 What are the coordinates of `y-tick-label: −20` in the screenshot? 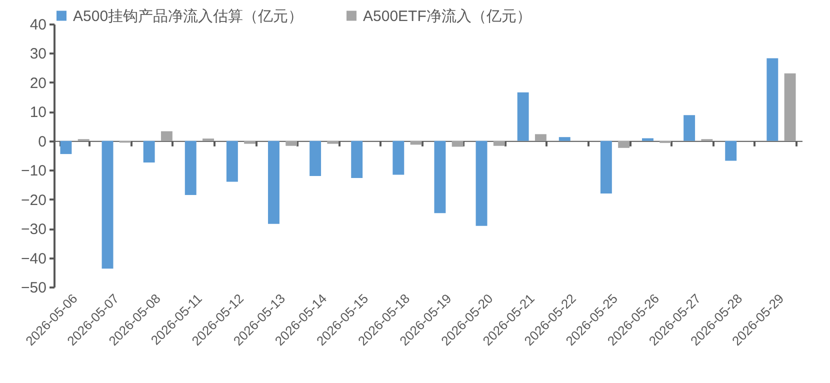 It's located at (33, 200).